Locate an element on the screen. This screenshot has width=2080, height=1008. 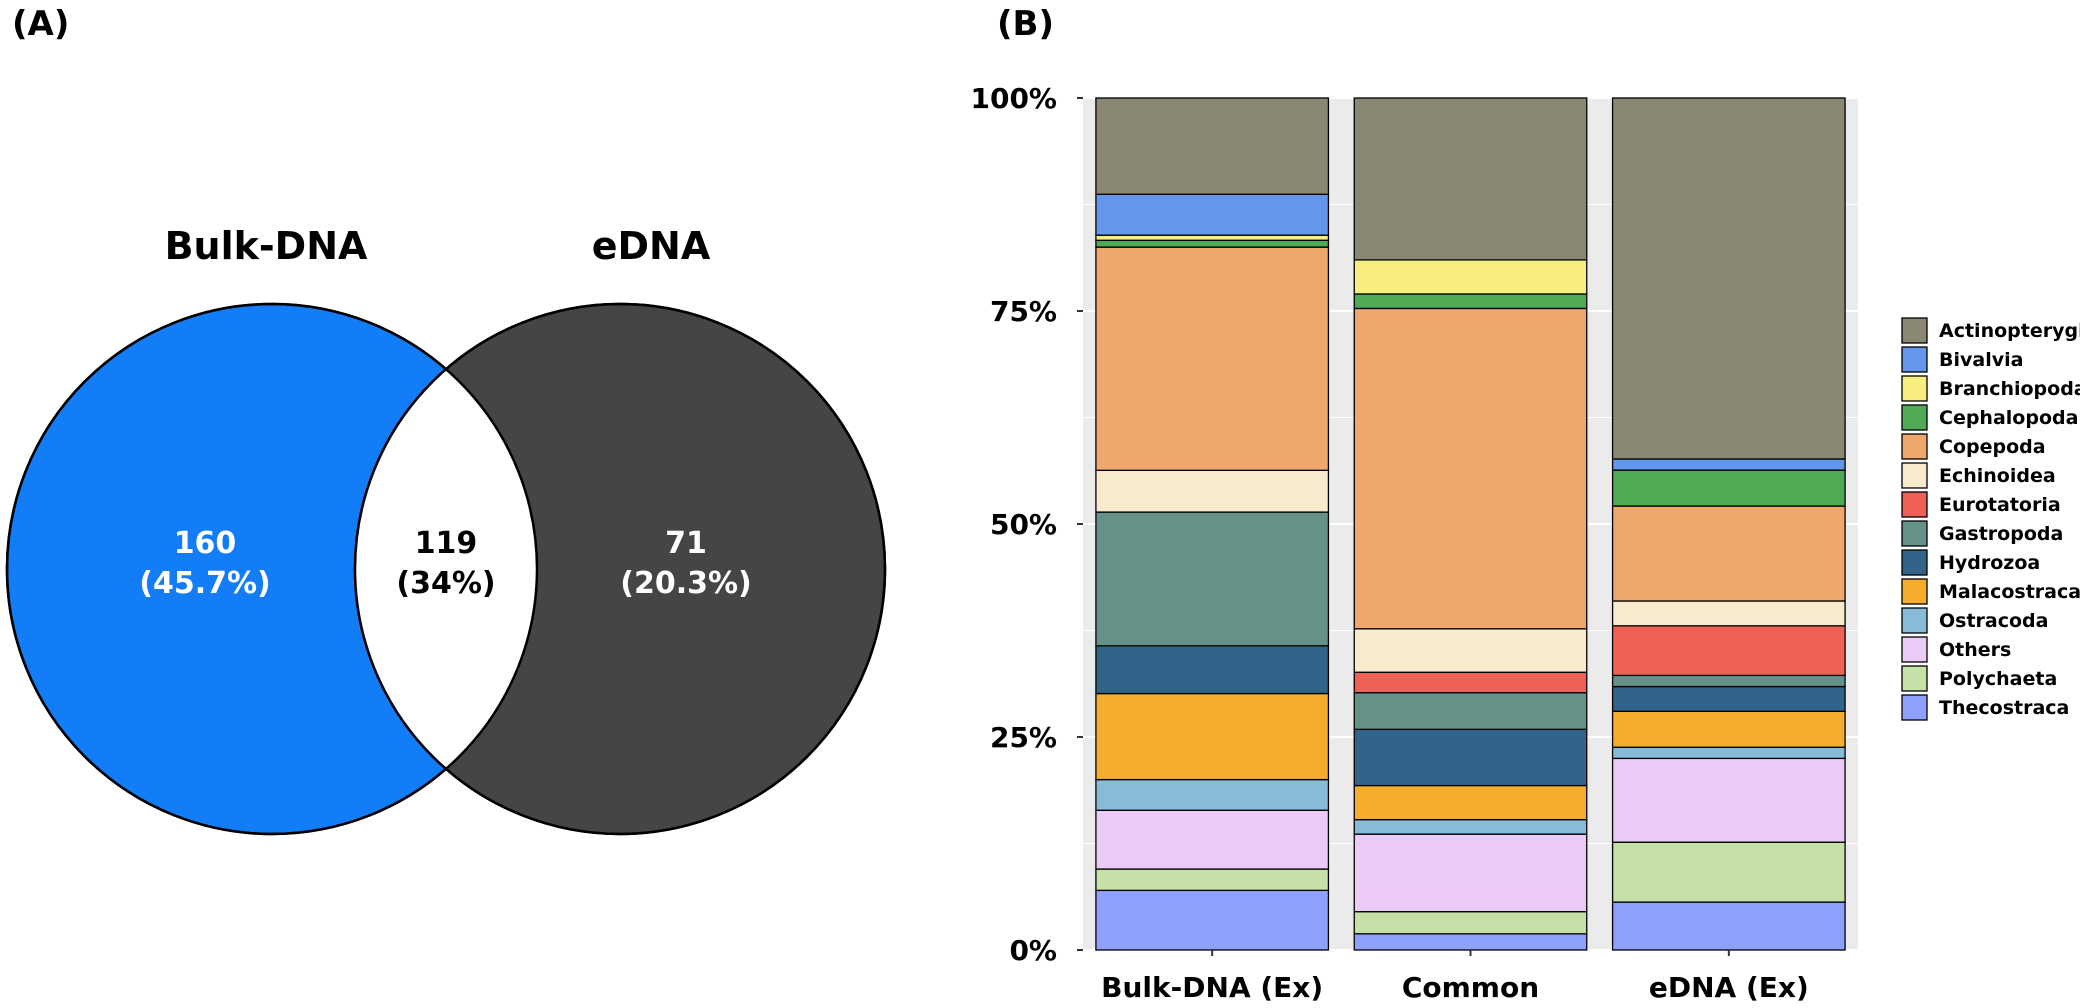
legend-label-branchiopoda: Branchiopoda is located at coordinates (2009, 389).